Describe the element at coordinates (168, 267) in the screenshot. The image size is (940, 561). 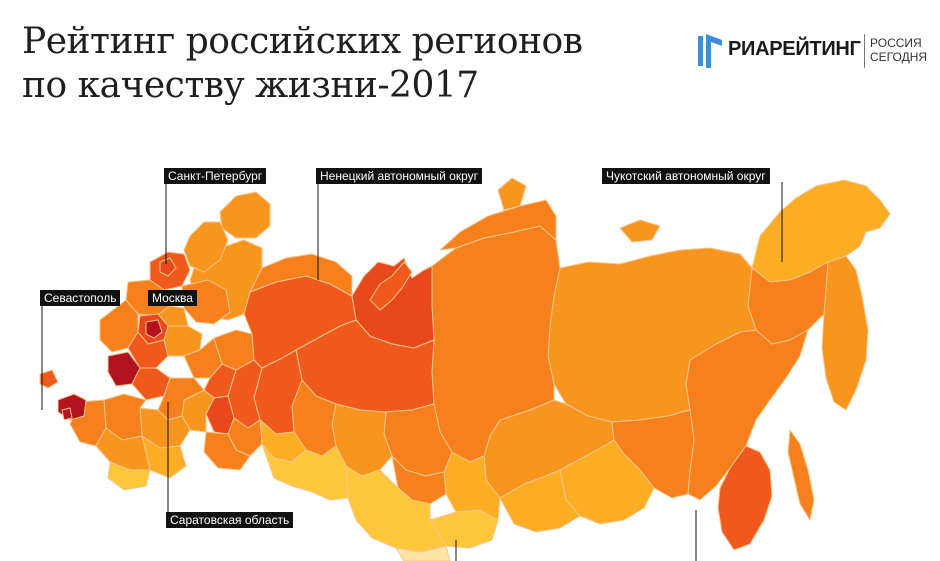
I see `region-spb` at that location.